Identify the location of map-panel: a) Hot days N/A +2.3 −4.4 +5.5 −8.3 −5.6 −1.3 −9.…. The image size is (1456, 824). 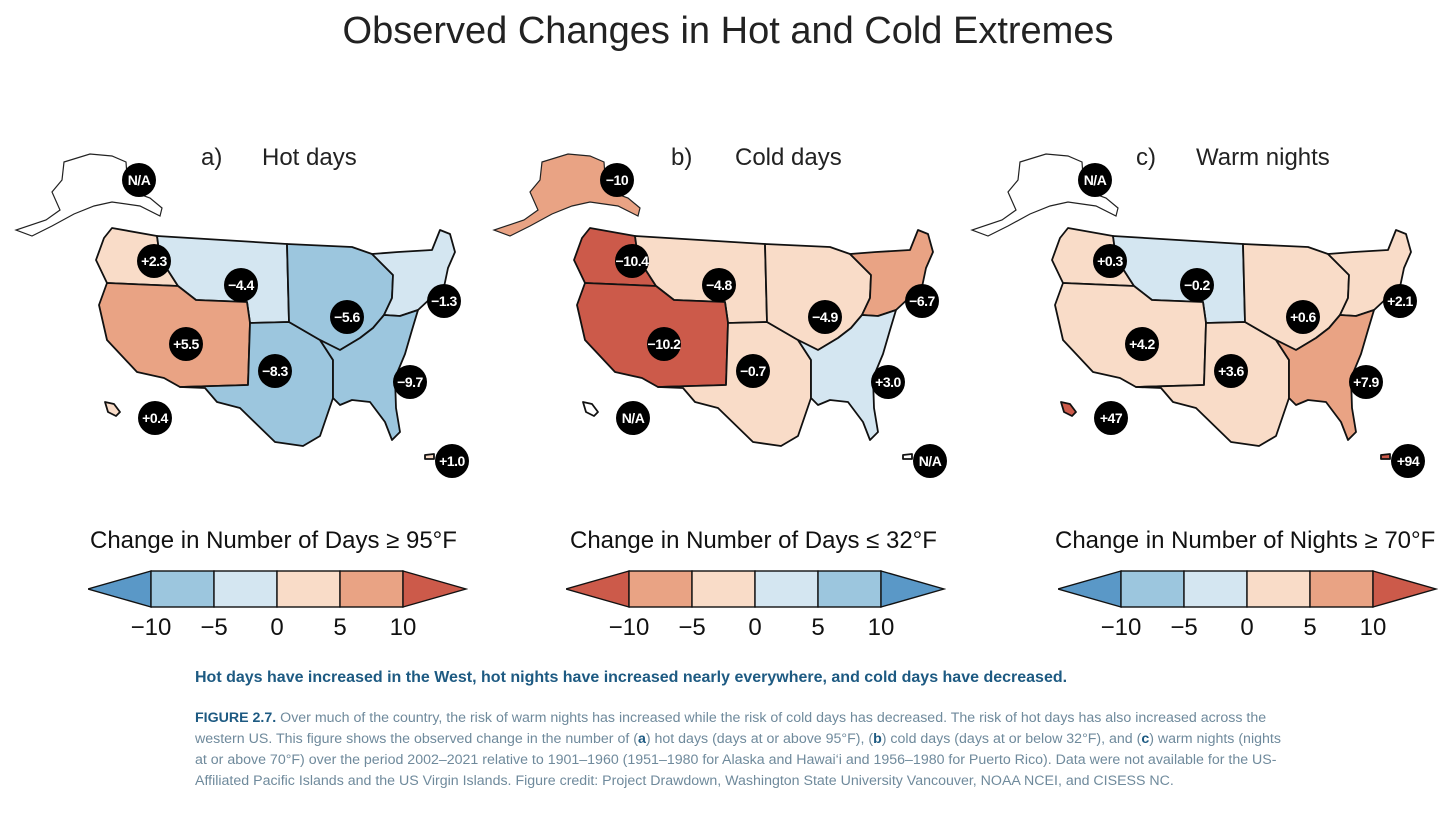
(235, 310).